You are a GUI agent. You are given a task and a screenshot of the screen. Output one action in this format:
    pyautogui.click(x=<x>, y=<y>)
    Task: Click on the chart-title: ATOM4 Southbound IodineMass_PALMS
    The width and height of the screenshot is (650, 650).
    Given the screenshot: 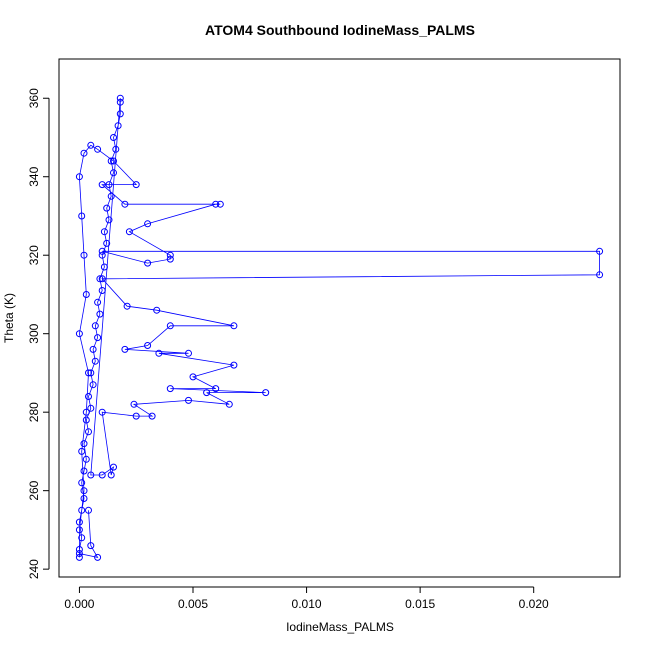 What is the action you would take?
    pyautogui.click(x=340, y=30)
    